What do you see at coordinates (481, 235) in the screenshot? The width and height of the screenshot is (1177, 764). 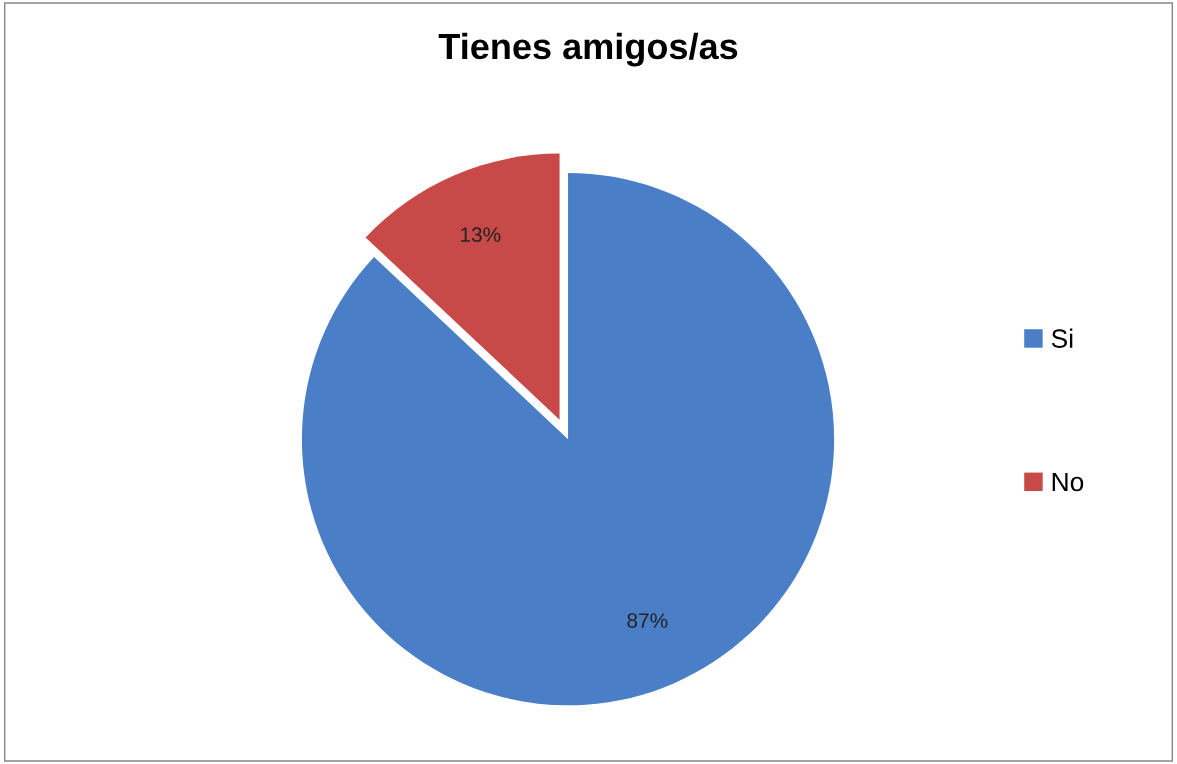 I see `data-label: 13%` at bounding box center [481, 235].